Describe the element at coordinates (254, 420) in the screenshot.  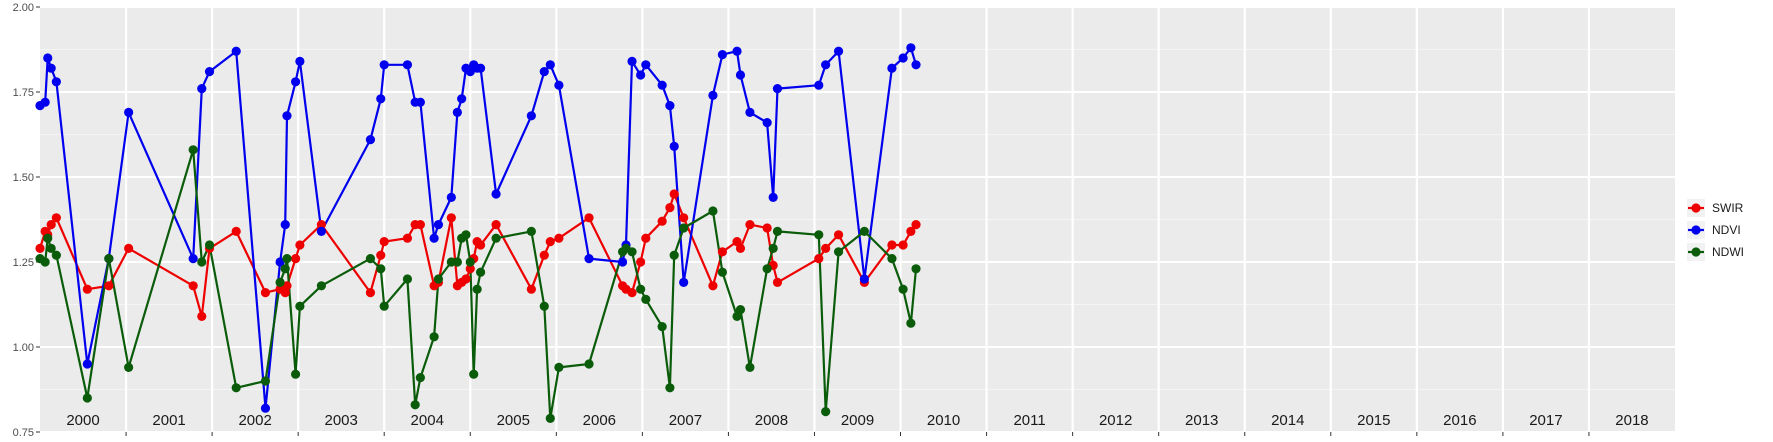
I see `year-label: 2002` at that location.